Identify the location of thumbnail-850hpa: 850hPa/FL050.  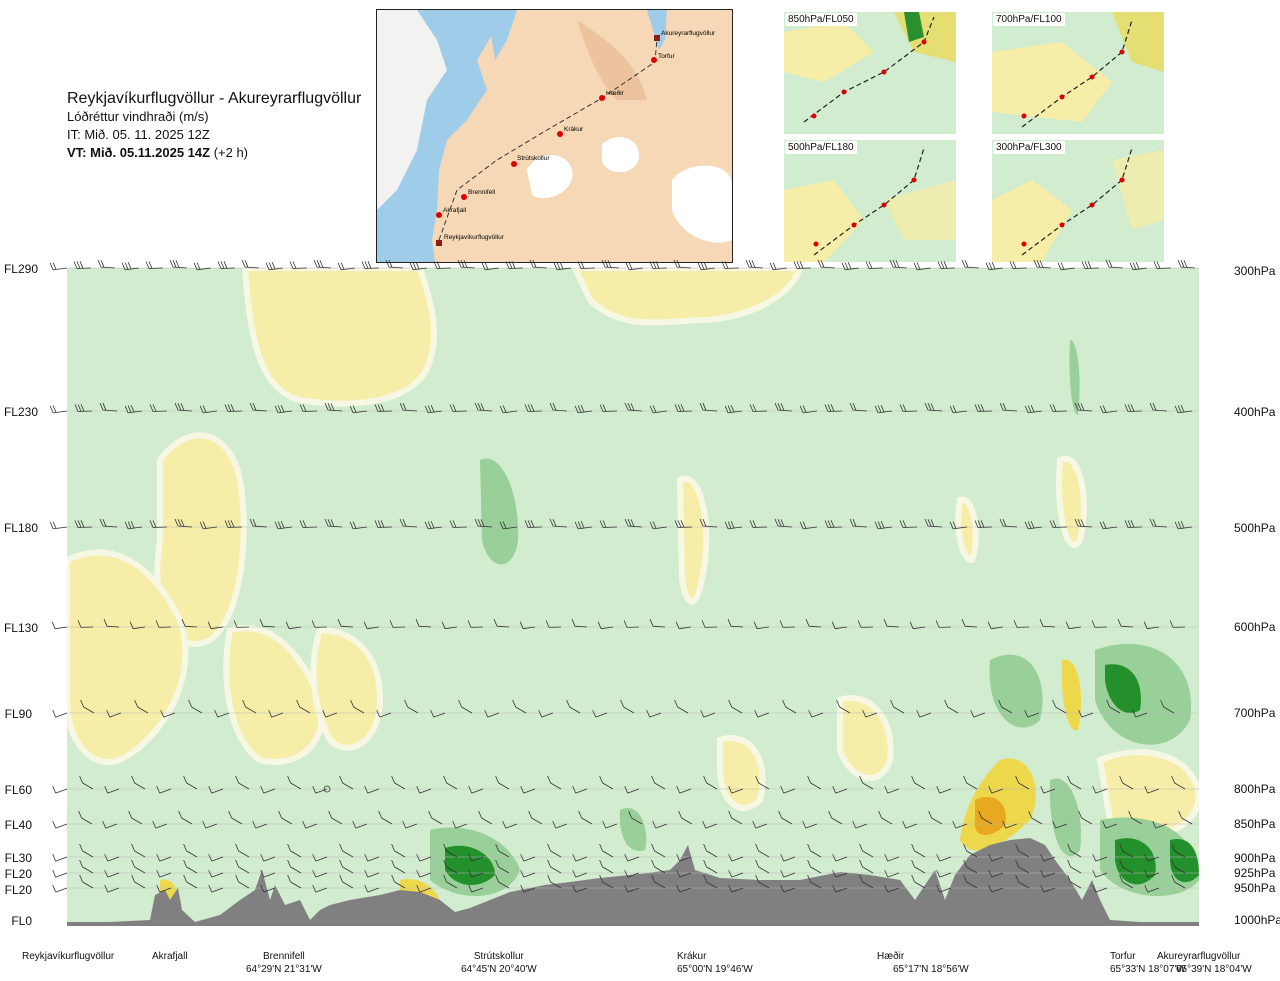
(870, 73).